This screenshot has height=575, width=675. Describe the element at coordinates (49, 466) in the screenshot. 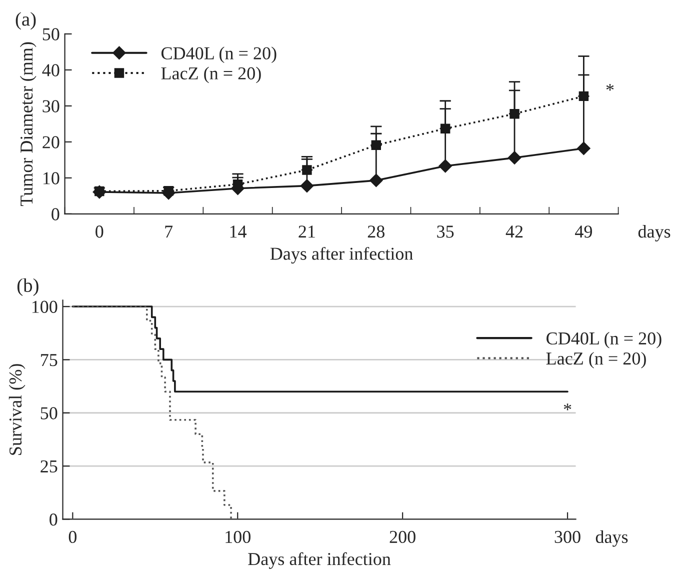

I see `y-tick-label: 25` at that location.